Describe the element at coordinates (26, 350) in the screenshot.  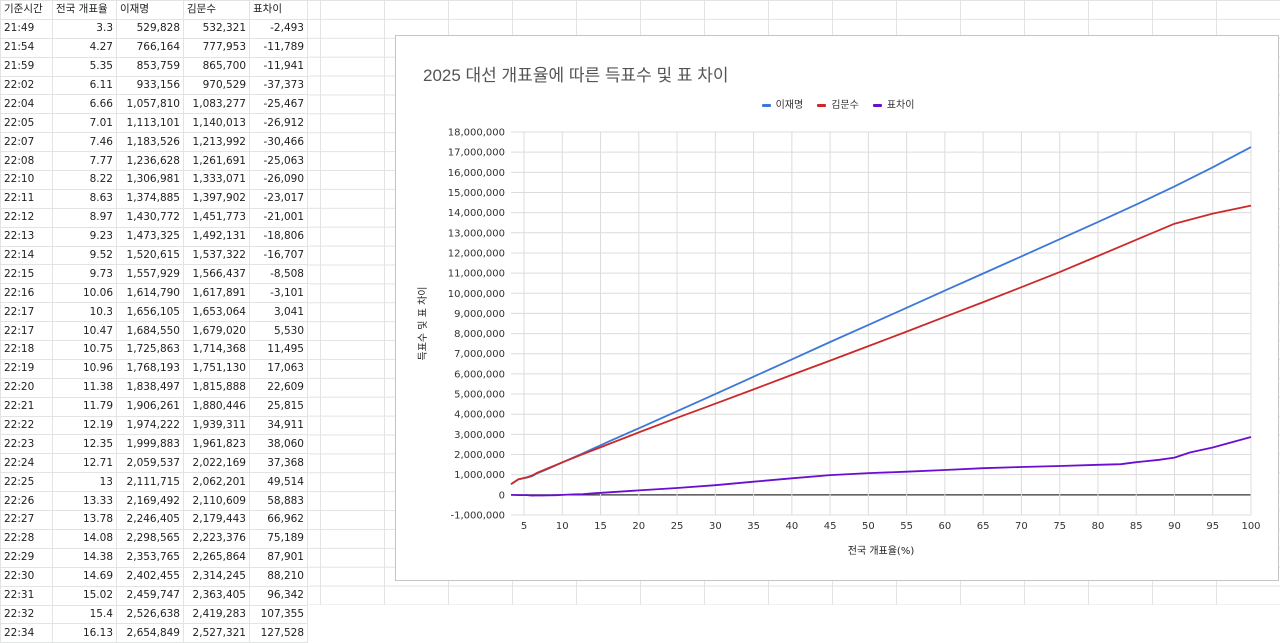
I see `table-cell: 22:18` at that location.